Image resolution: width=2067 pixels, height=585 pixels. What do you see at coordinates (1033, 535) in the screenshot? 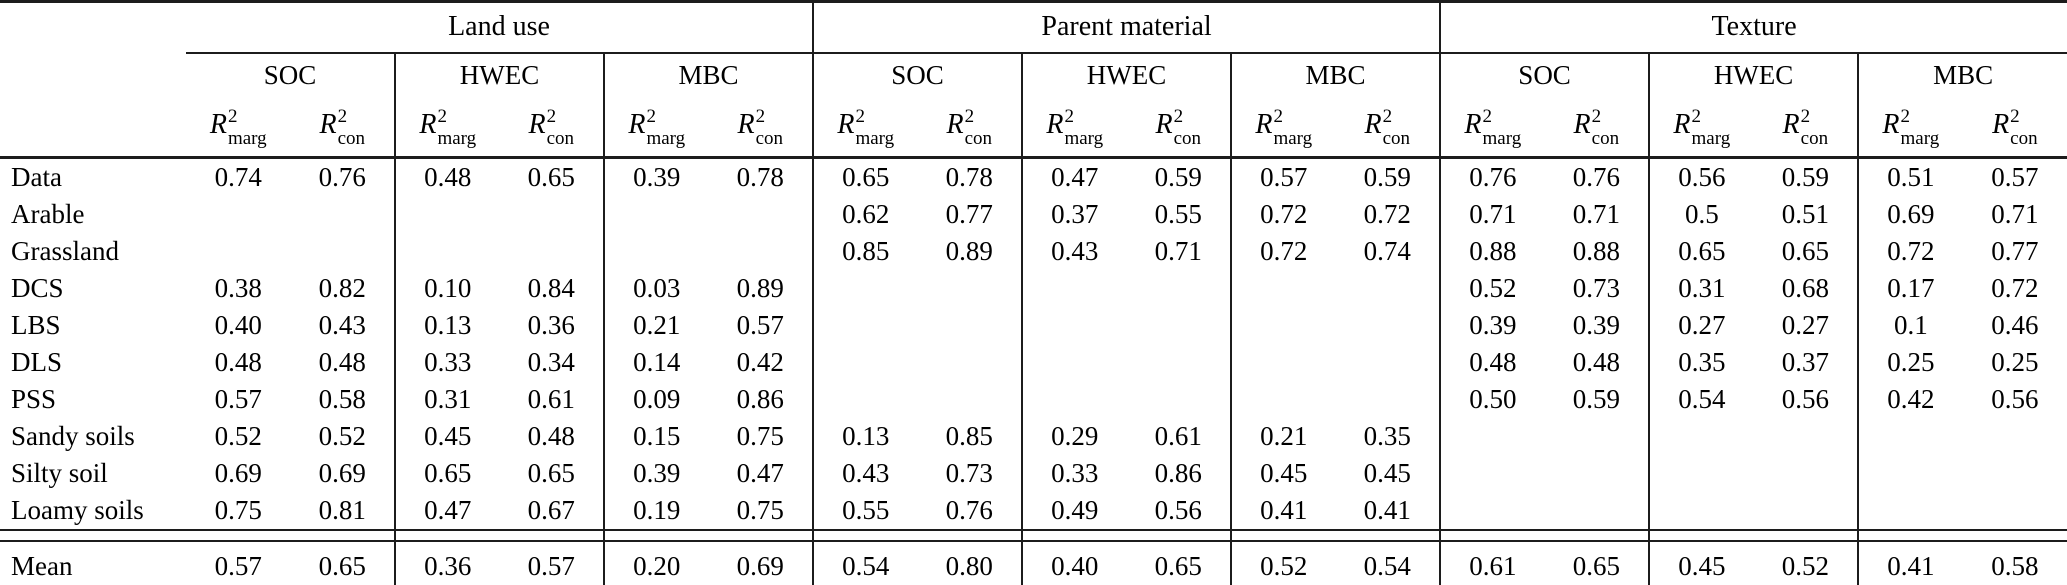
I see `double-rule-row` at bounding box center [1033, 535].